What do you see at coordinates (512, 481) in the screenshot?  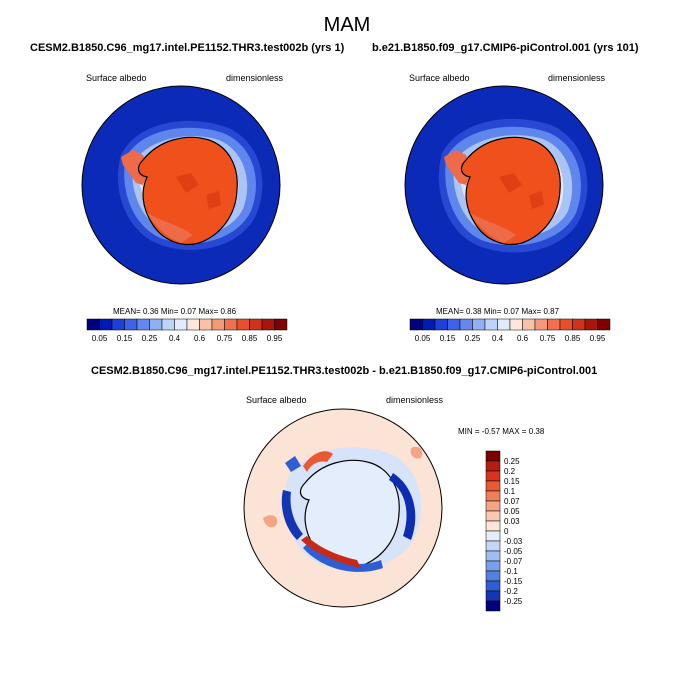 I see `diff-colorbar-tick-label: 0.15` at bounding box center [512, 481].